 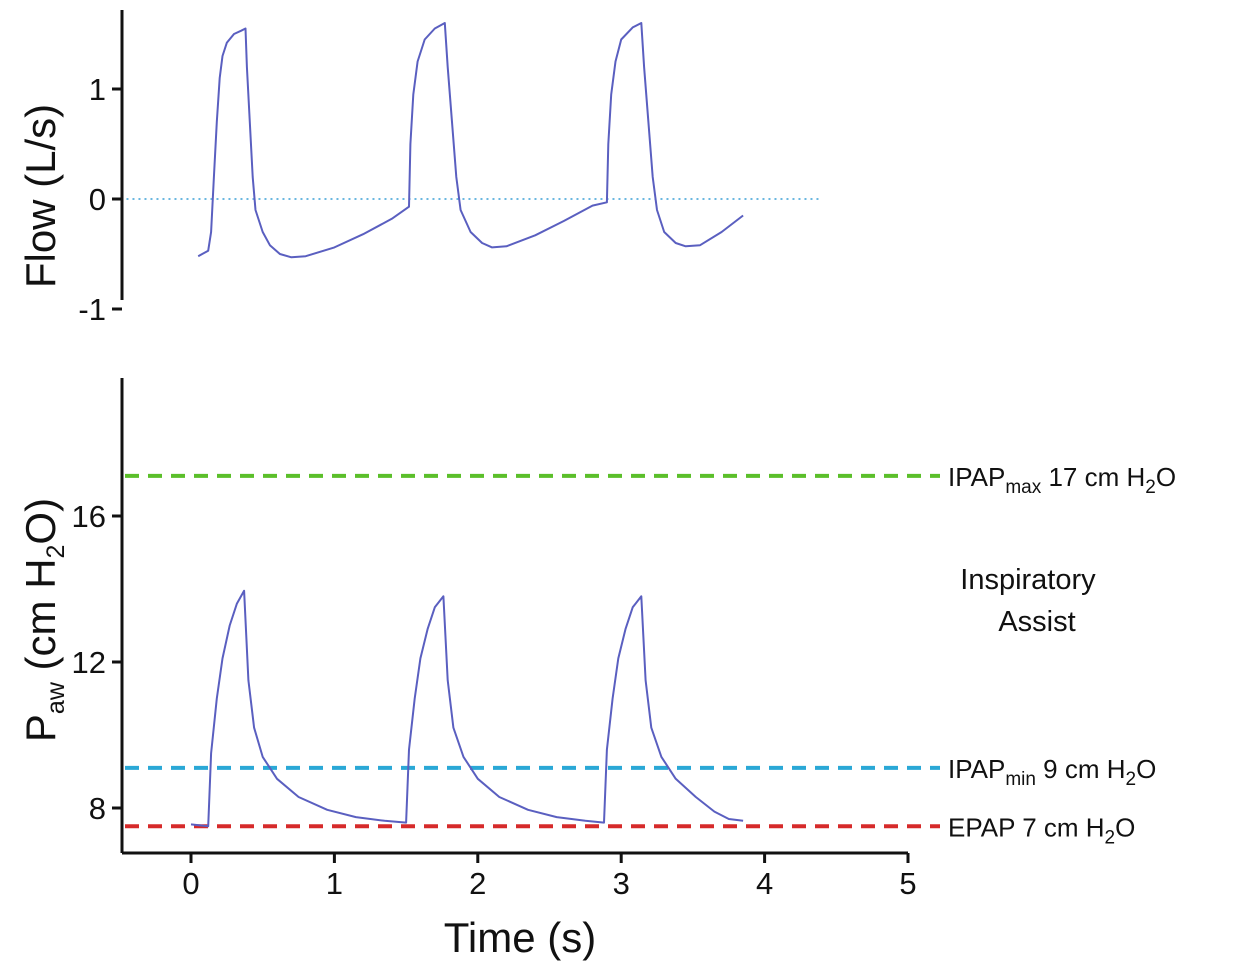 I want to click on ylabel-sub2: 2, so click(x=56, y=552).